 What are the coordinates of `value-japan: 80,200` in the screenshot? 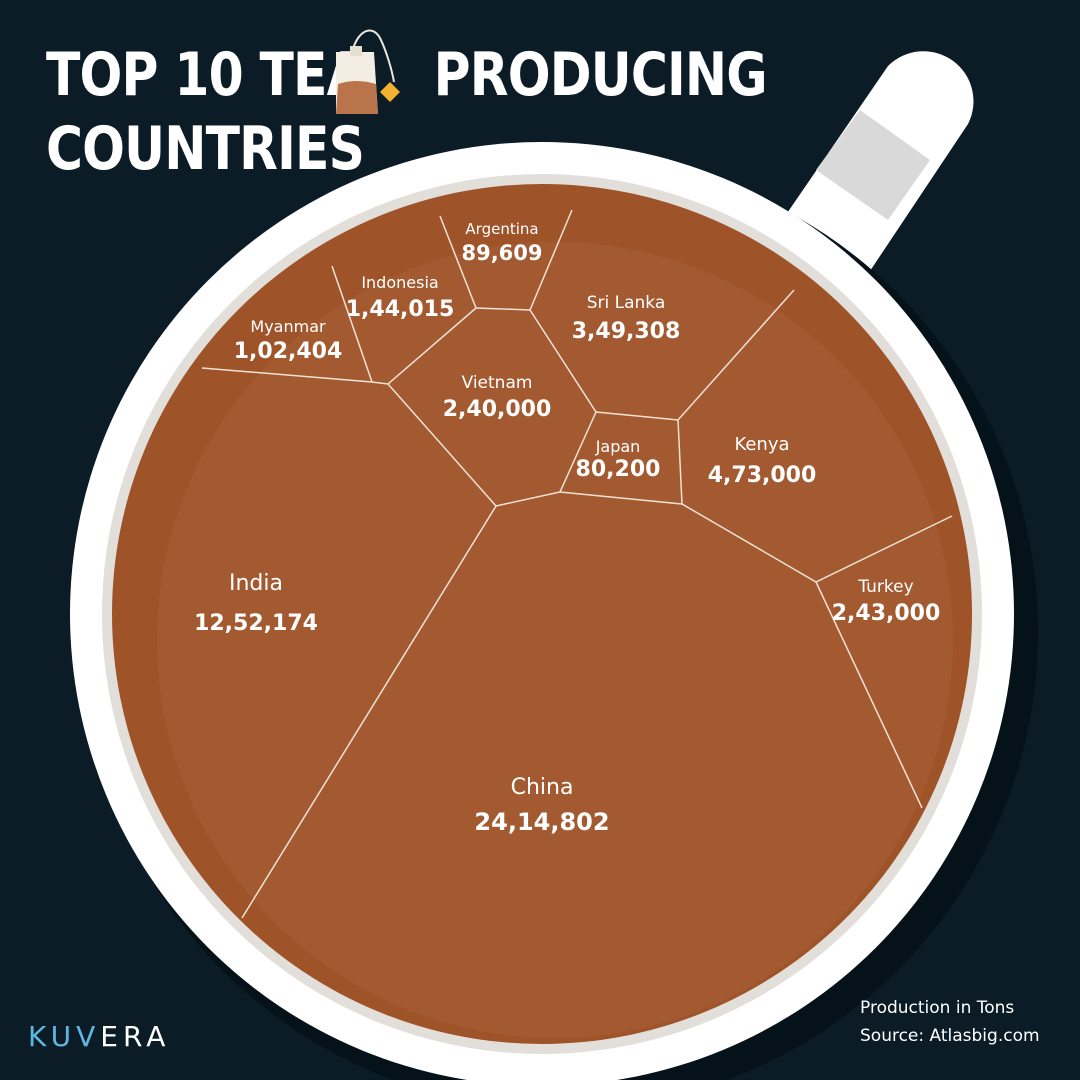 It's located at (618, 469).